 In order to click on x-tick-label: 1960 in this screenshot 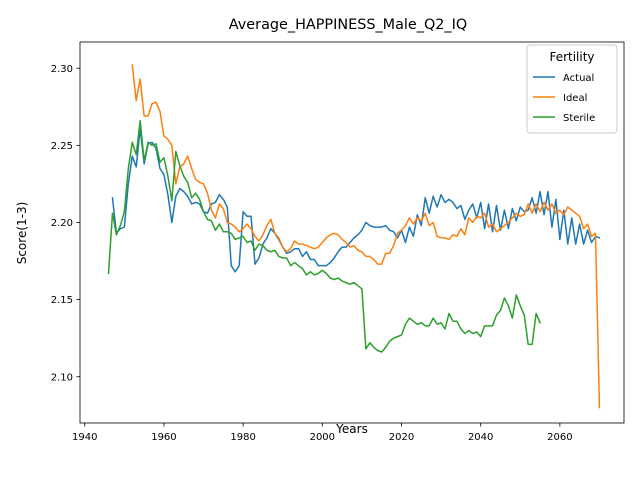, I will do `click(163, 437)`.